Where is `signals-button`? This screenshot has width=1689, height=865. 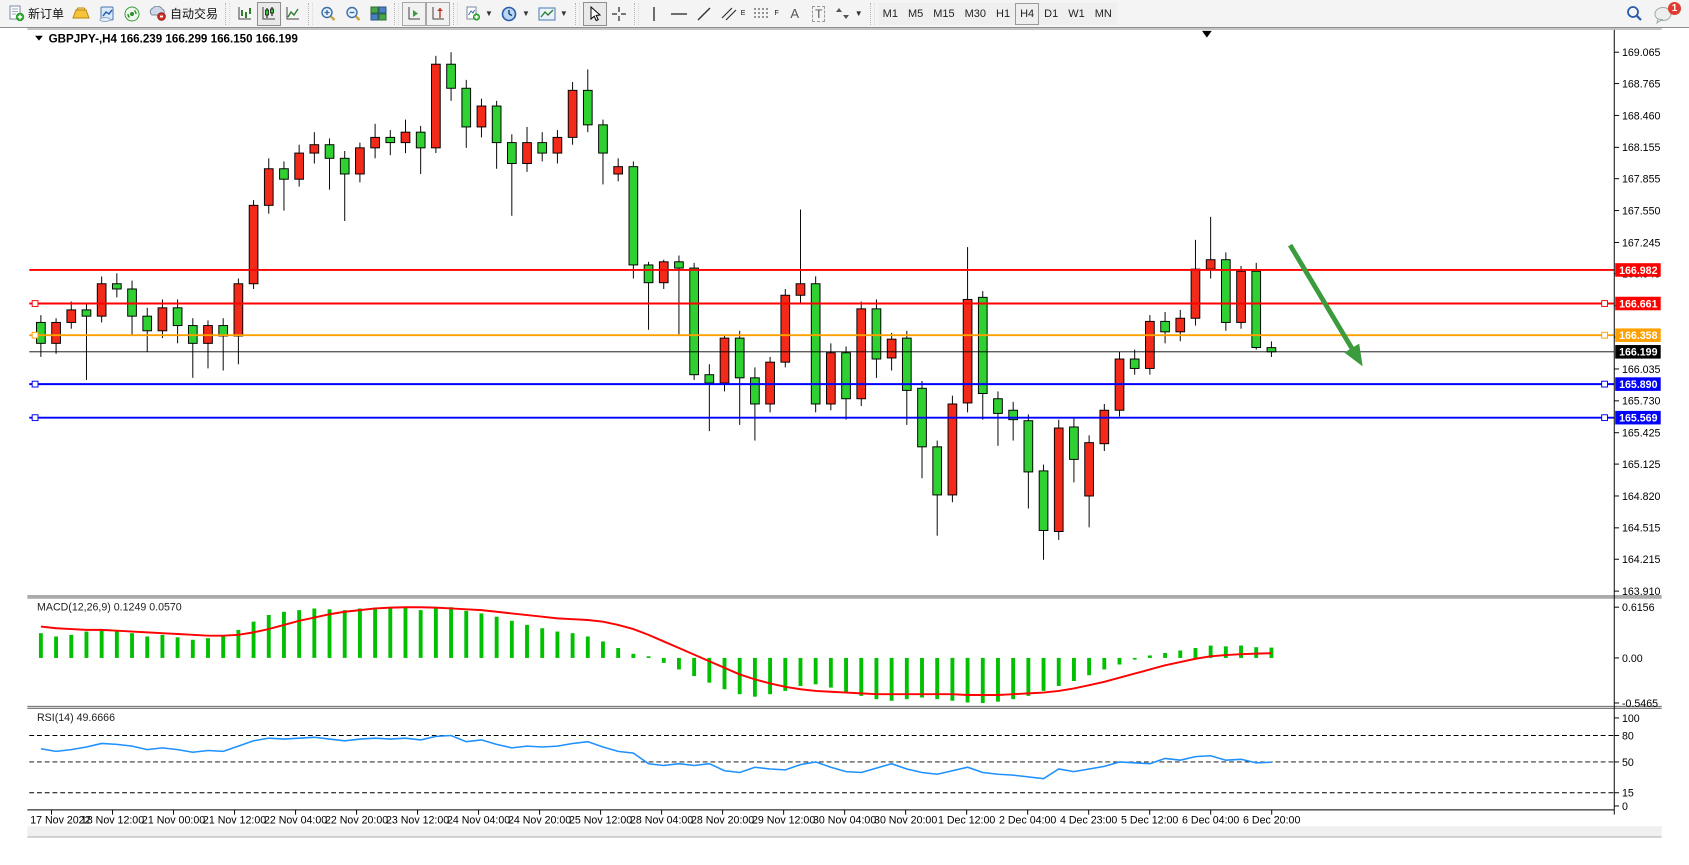 signals-button is located at coordinates (132, 14).